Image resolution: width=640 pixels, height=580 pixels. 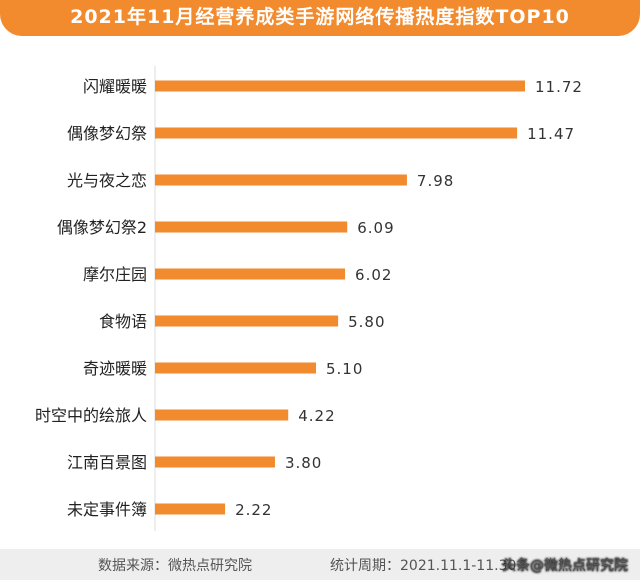 What do you see at coordinates (373, 275) in the screenshot?
I see `value-label: 6.02` at bounding box center [373, 275].